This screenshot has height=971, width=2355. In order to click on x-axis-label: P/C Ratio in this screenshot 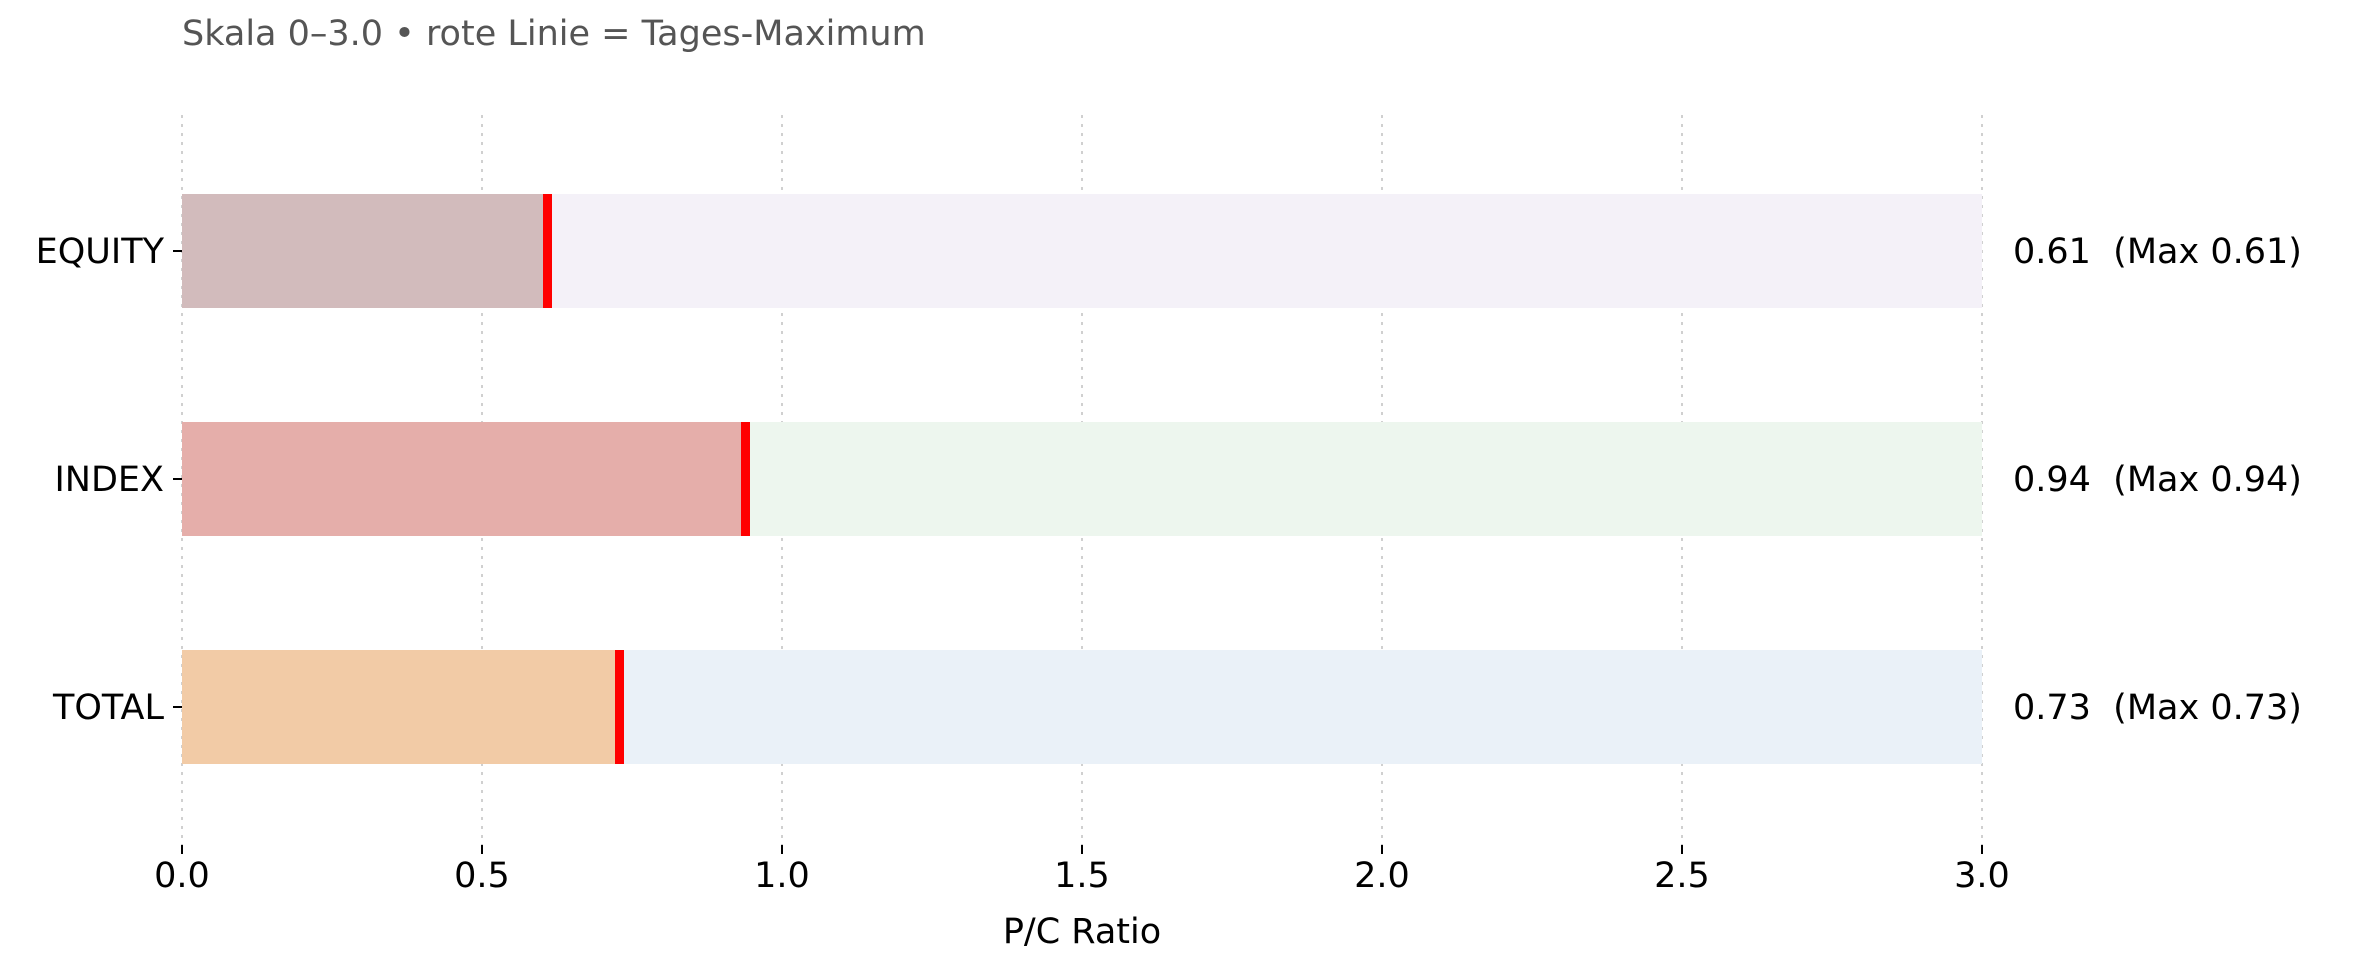, I will do `click(1082, 932)`.